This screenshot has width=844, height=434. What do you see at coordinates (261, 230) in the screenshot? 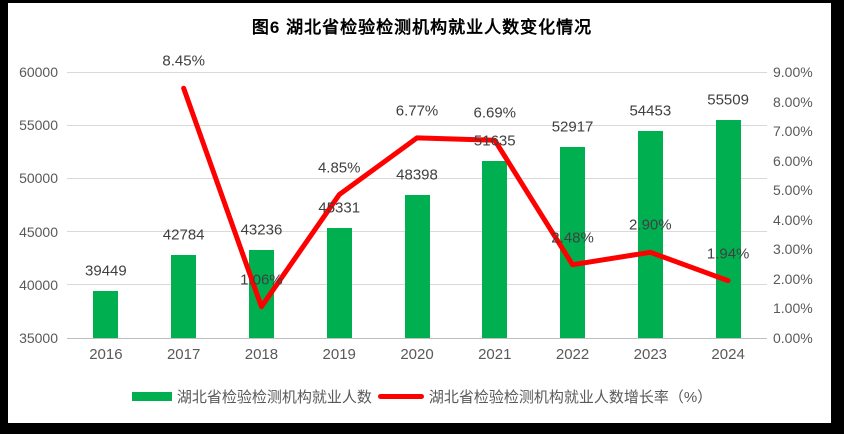
I see `bar-value-label: 43236` at bounding box center [261, 230].